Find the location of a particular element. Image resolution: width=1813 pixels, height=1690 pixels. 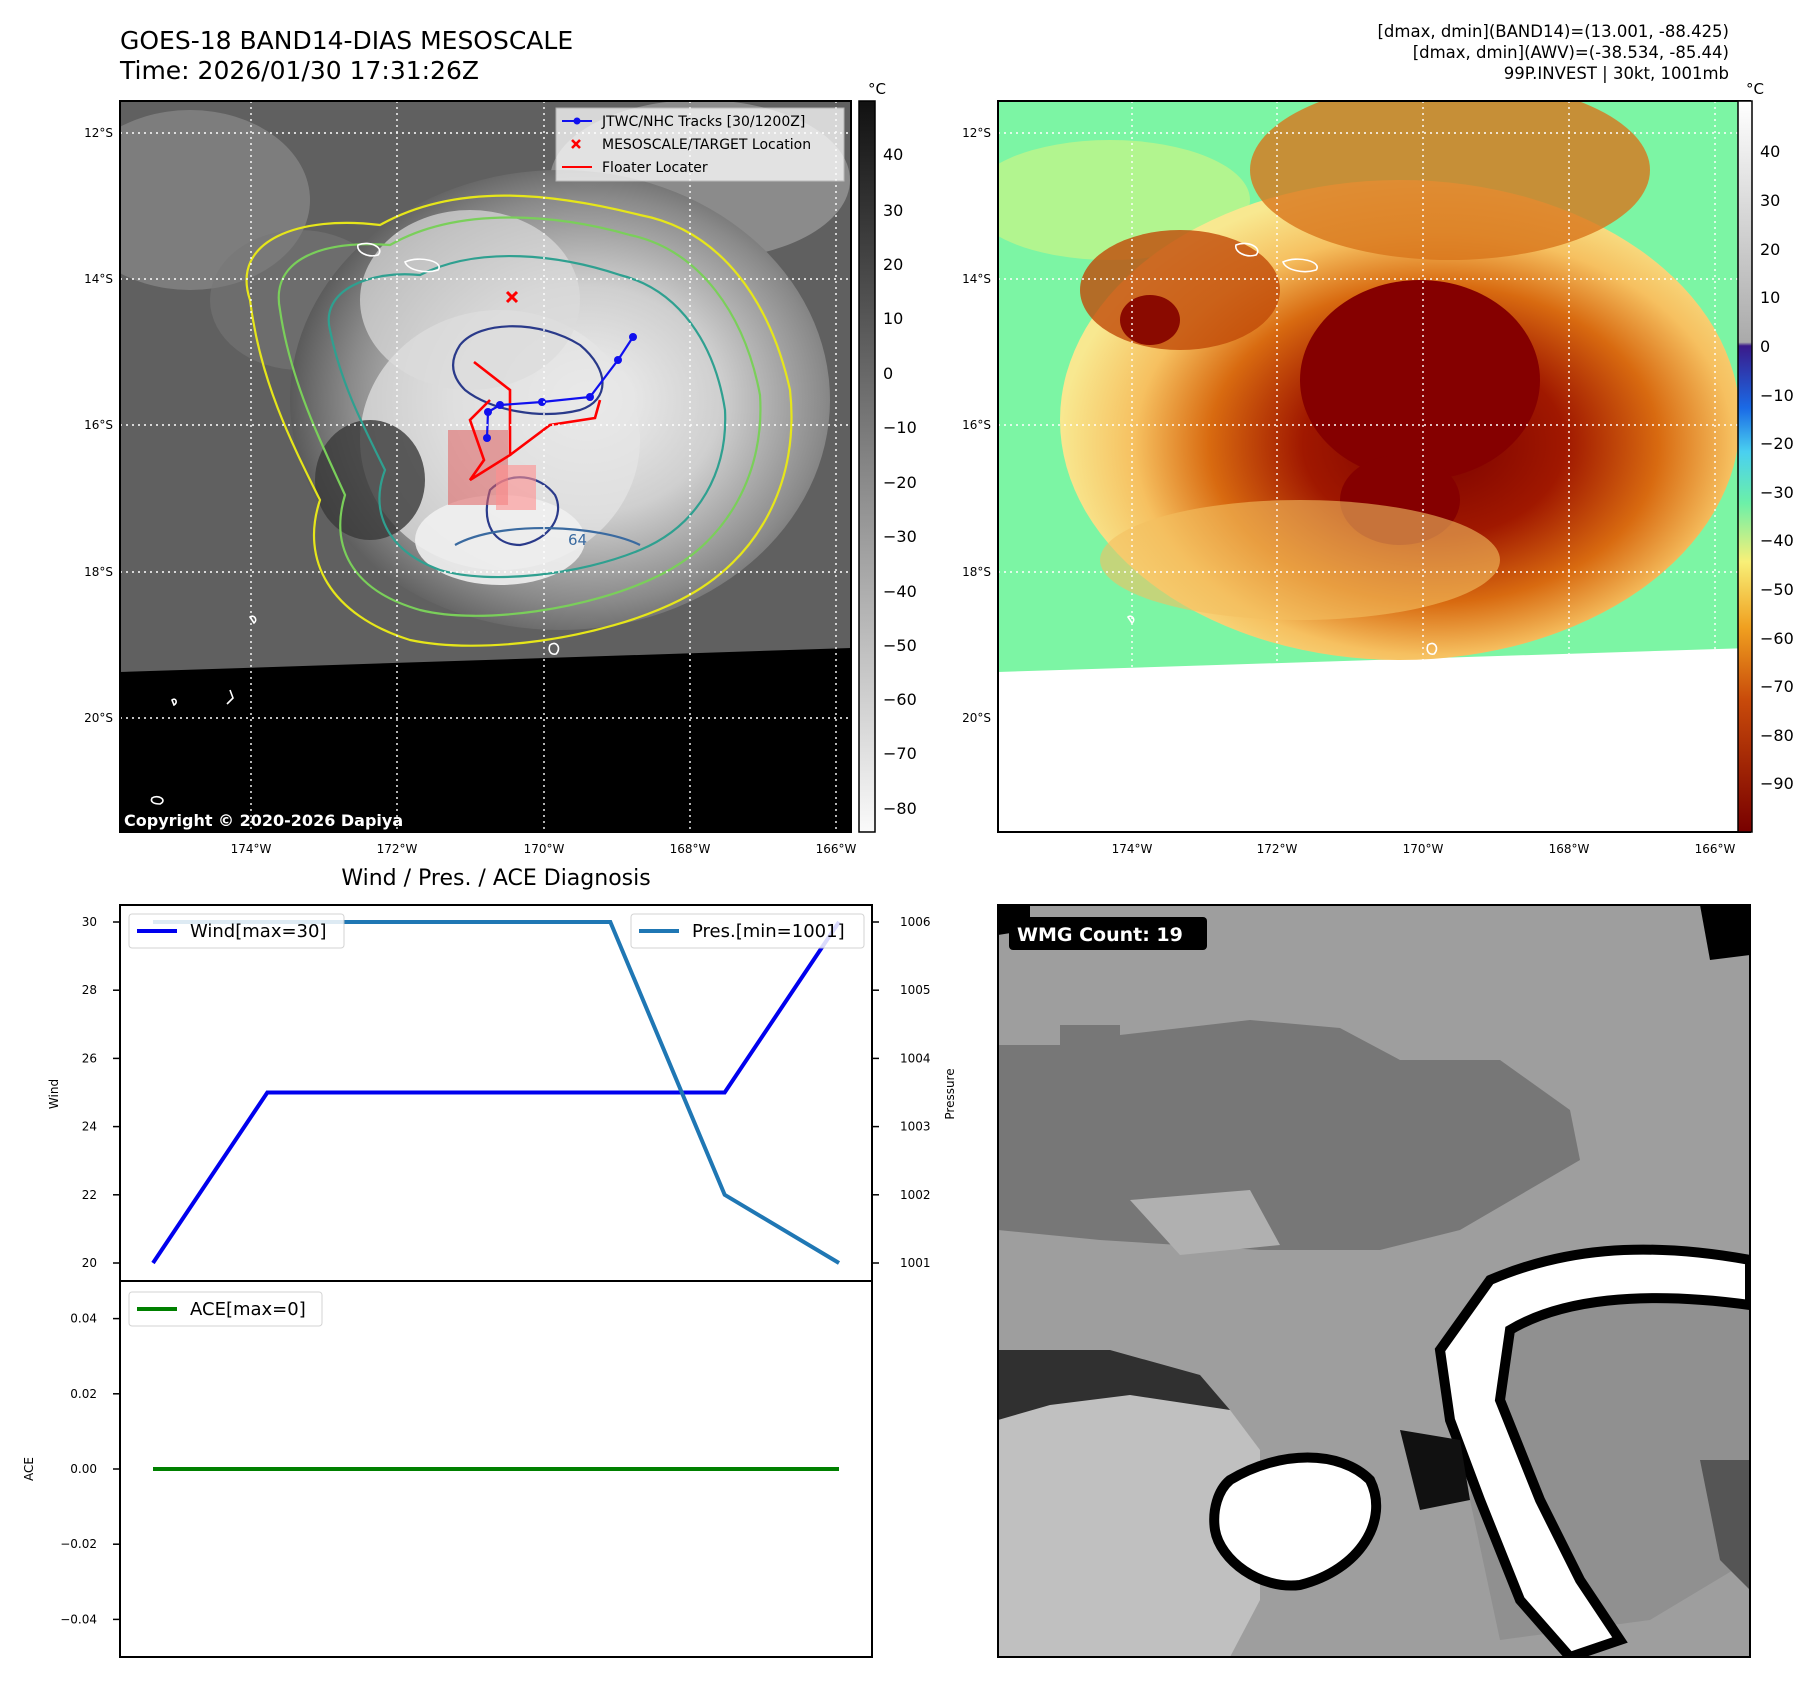

wmg-white-blob is located at coordinates (1295, 1521).